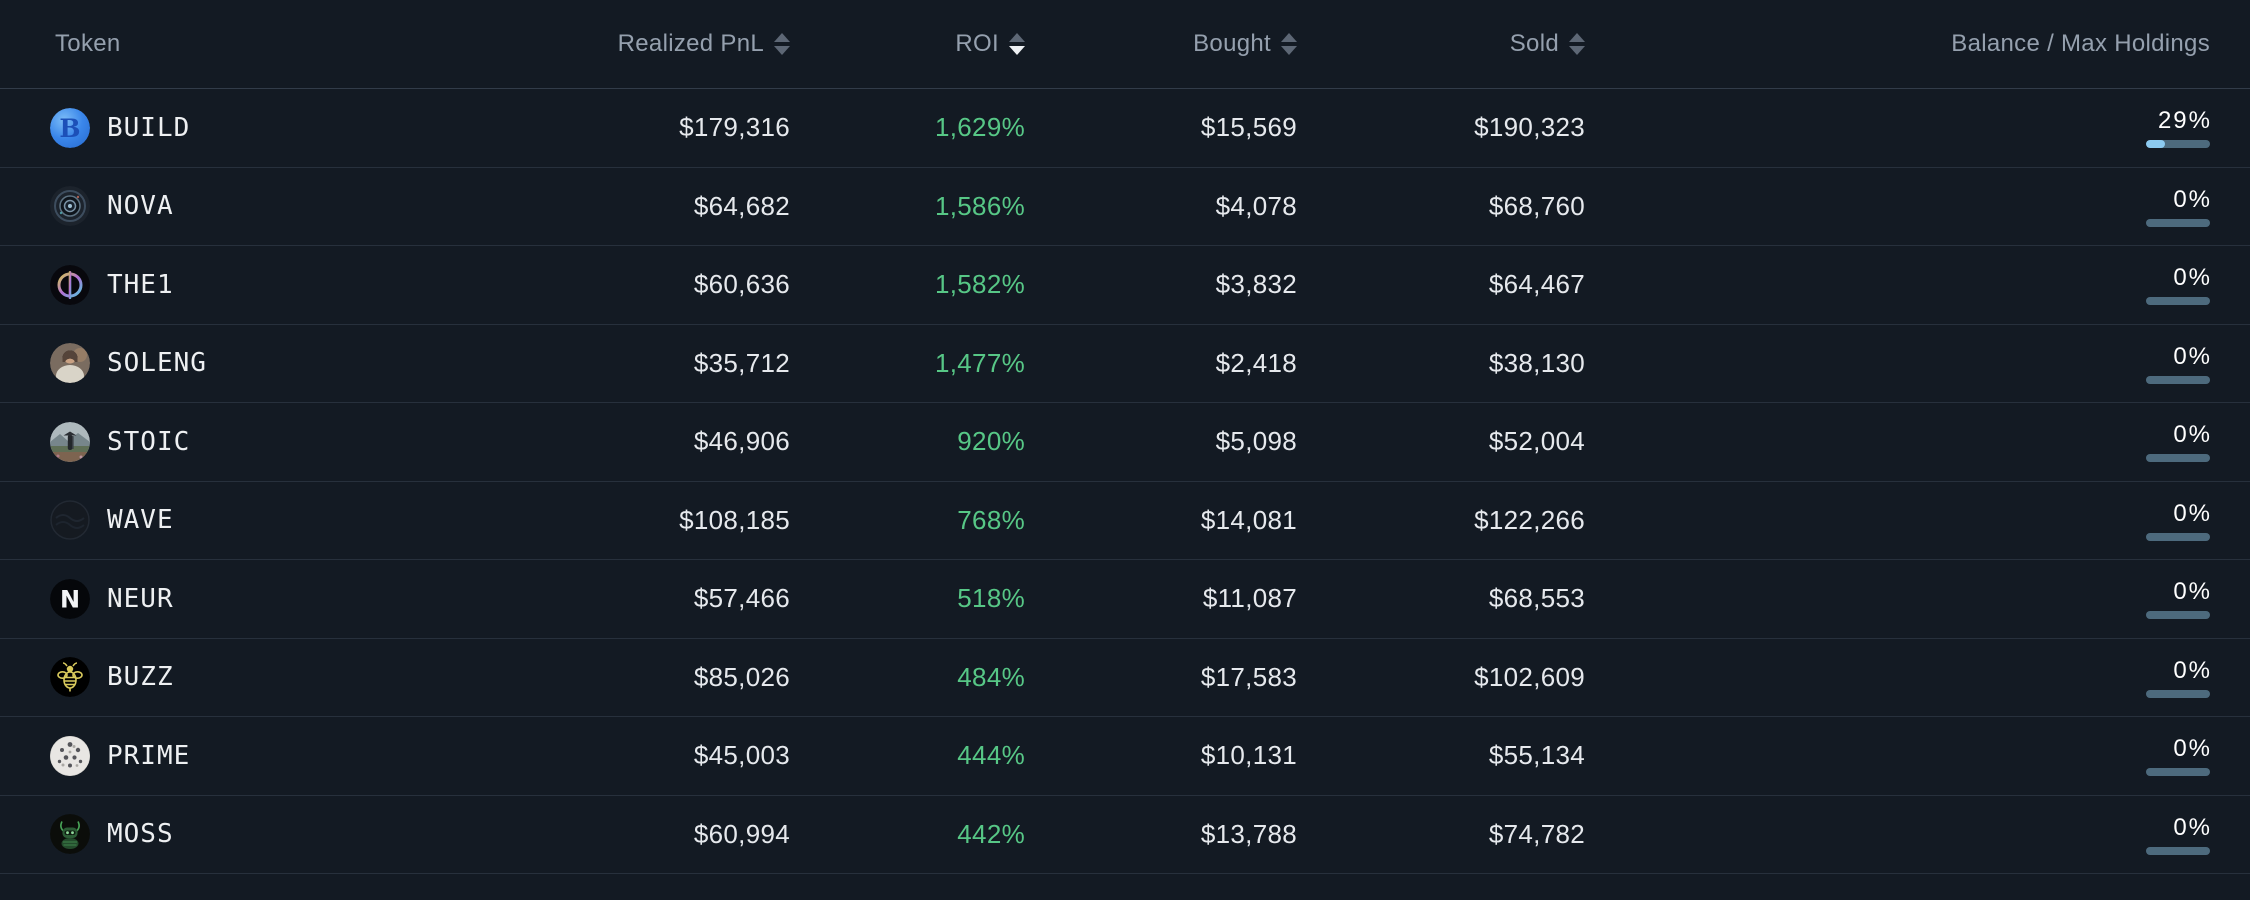 Image resolution: width=2250 pixels, height=900 pixels. What do you see at coordinates (70, 756) in the screenshot?
I see `prime-token-icon` at bounding box center [70, 756].